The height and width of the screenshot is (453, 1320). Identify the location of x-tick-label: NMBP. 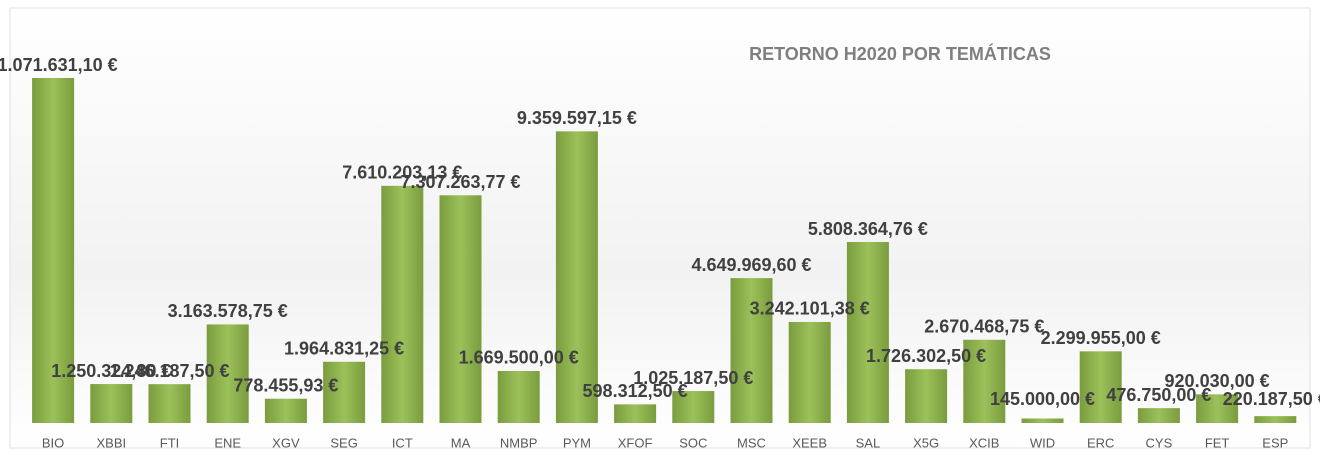
(519, 442).